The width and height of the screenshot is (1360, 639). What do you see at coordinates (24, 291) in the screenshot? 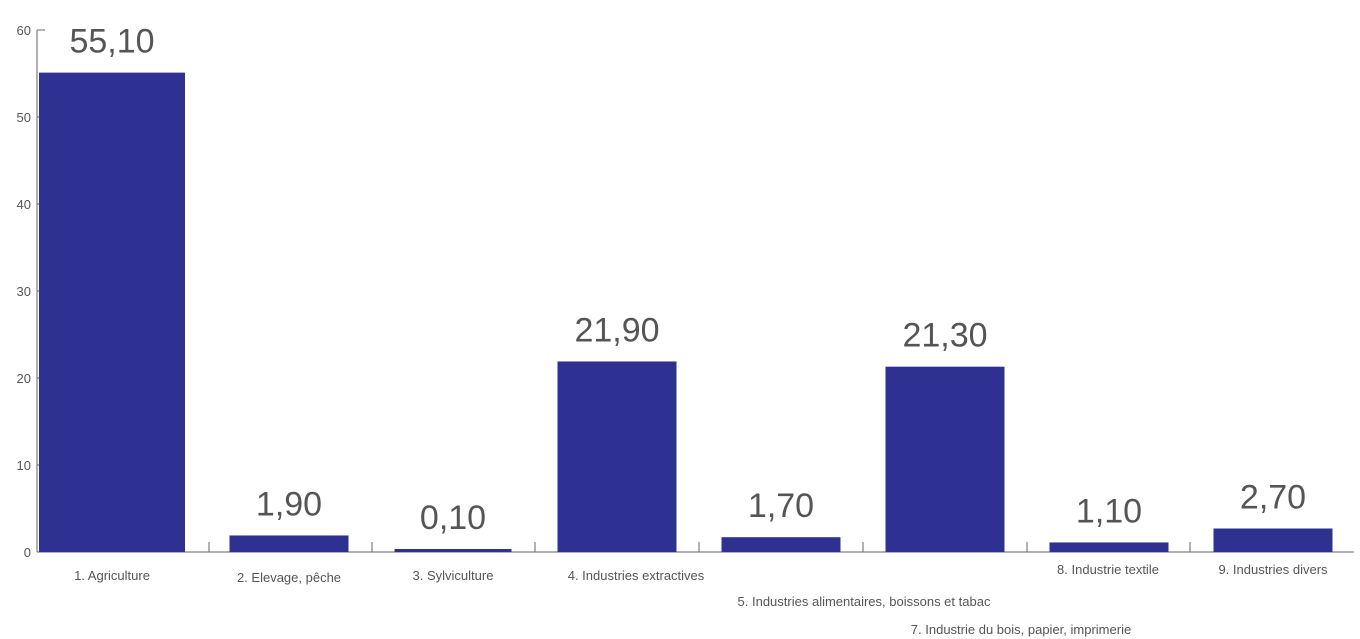
I see `y-tick-label: 30` at bounding box center [24, 291].